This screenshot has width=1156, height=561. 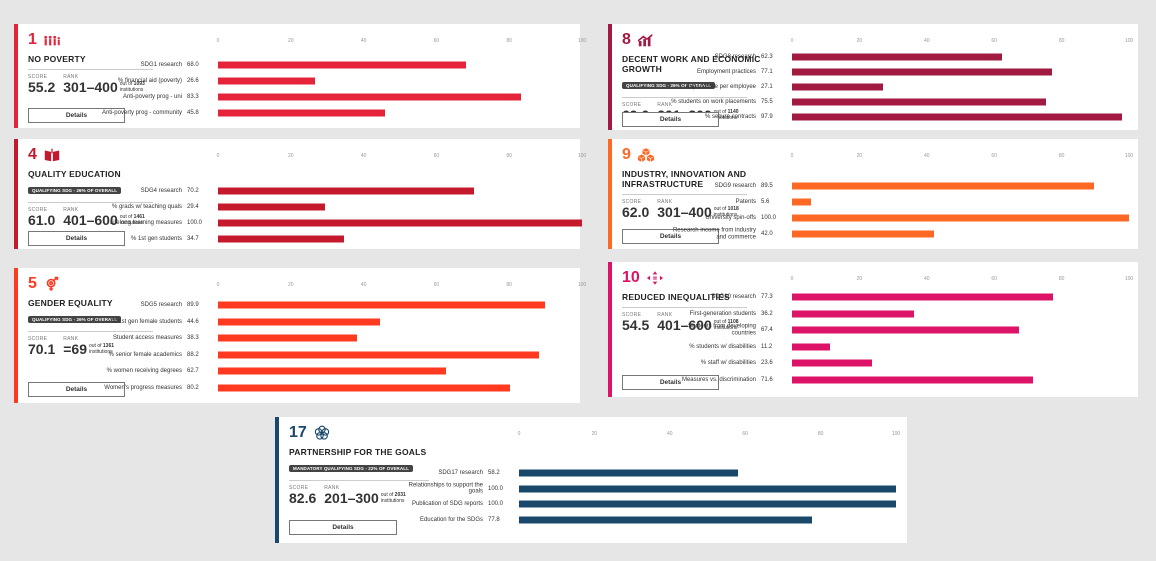 What do you see at coordinates (765, 202) in the screenshot?
I see `metric-value: 5.6` at bounding box center [765, 202].